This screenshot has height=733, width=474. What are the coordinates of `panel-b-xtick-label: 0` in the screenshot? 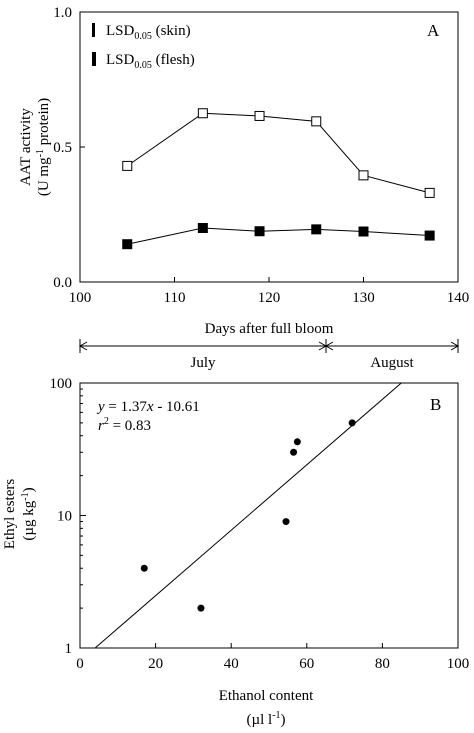 It's located at (80, 664).